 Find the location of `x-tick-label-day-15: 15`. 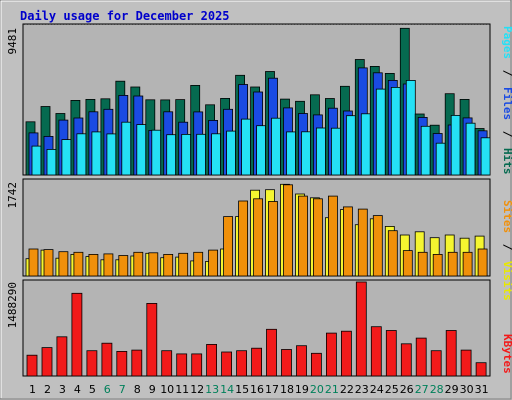

x-tick-label-day-15: 15 is located at coordinates (242, 389).